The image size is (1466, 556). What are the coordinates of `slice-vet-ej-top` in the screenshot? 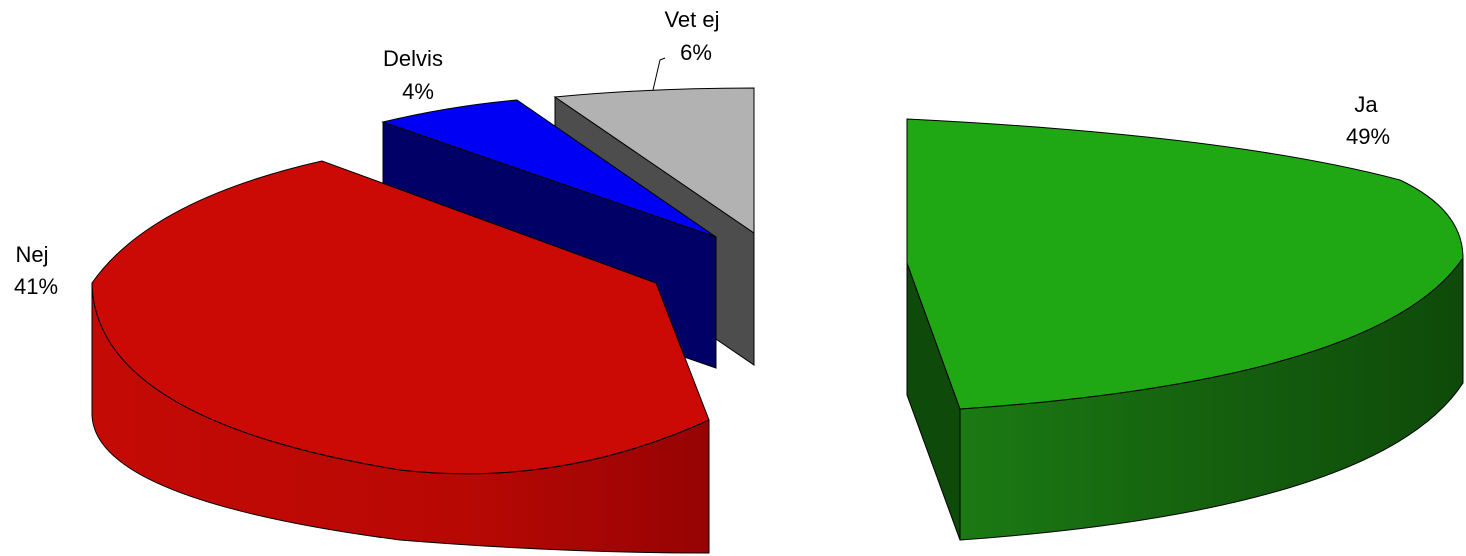 It's located at (654, 160).